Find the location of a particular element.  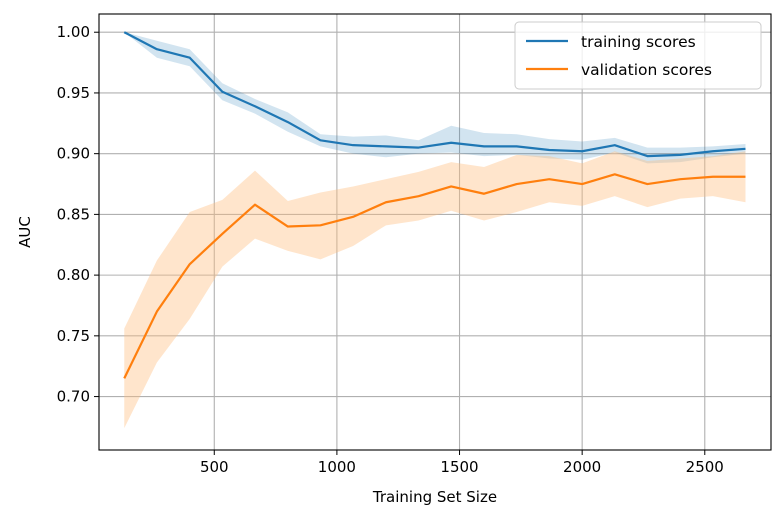

y-tick-label: 1.00 is located at coordinates (73, 32).